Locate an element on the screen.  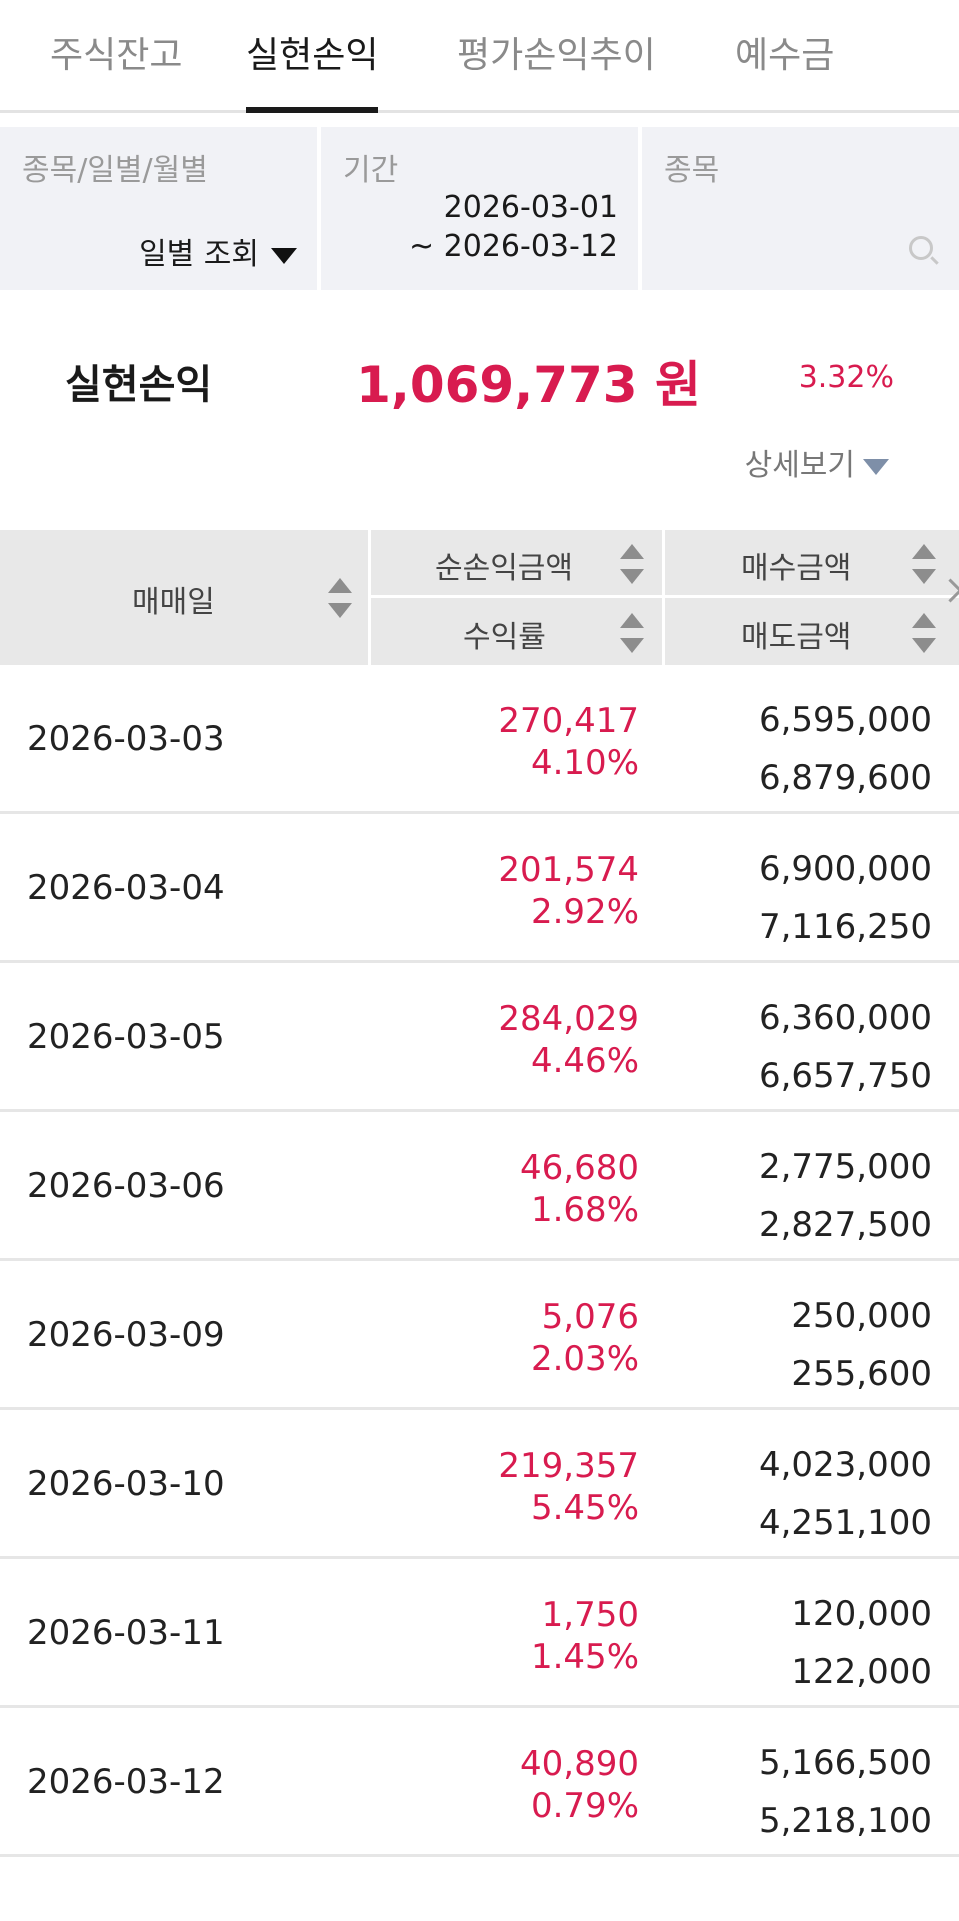
row-buy-amount: 250,000 is located at coordinates (861, 1316).